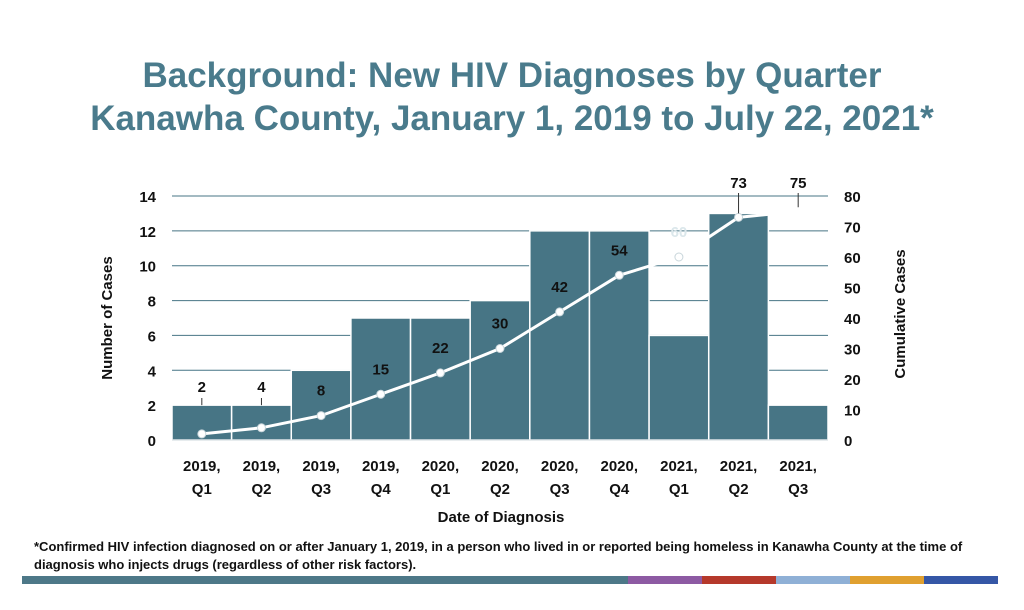 This screenshot has width=1024, height=610. I want to click on y-tick-label: 8, so click(152, 302).